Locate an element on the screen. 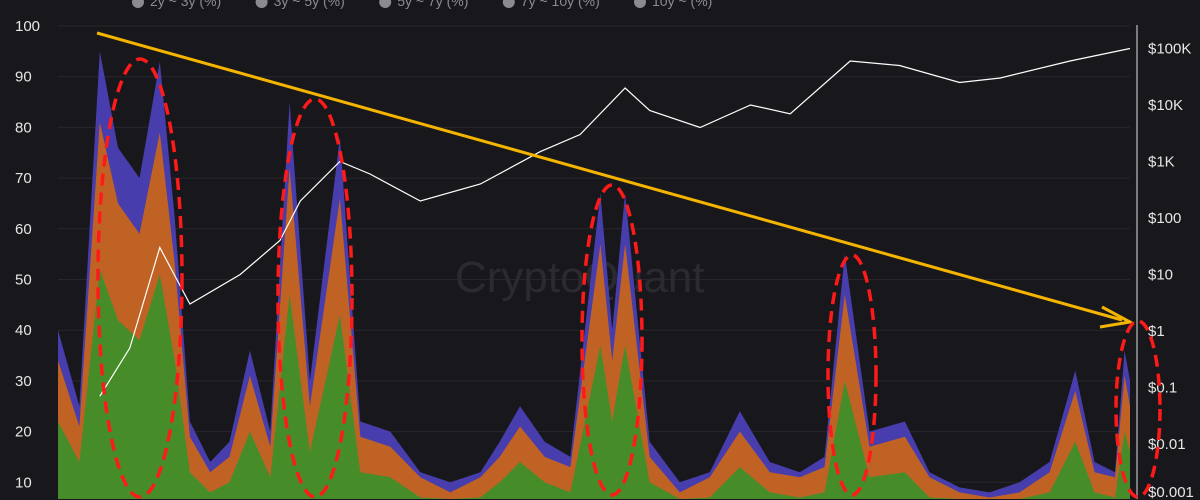 The image size is (1200, 500). right-axis-tick: $1K is located at coordinates (1161, 162).